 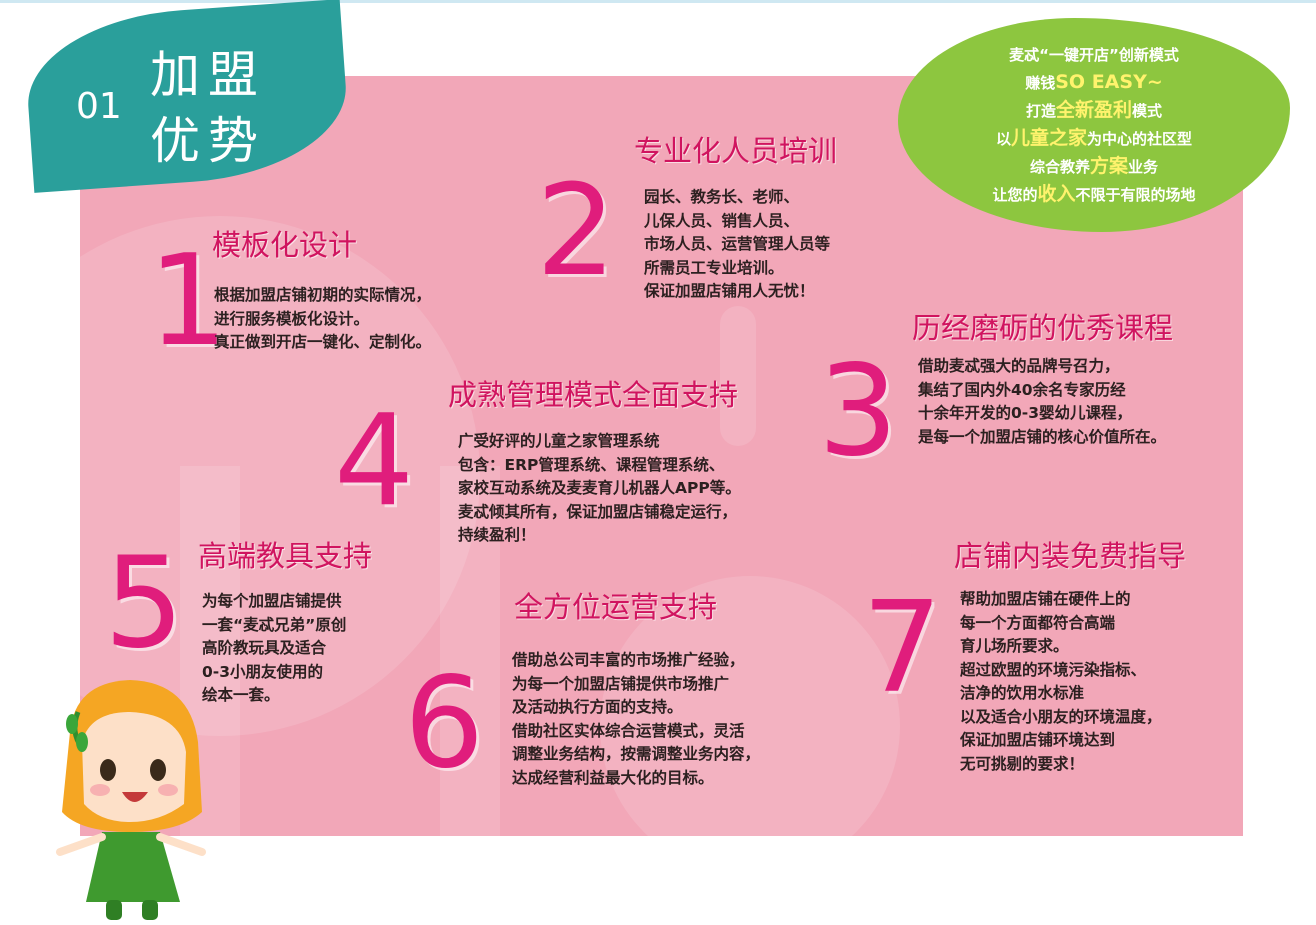 I want to click on item-description-line: 保证加盟店铺用人无忧！, so click(x=729, y=291).